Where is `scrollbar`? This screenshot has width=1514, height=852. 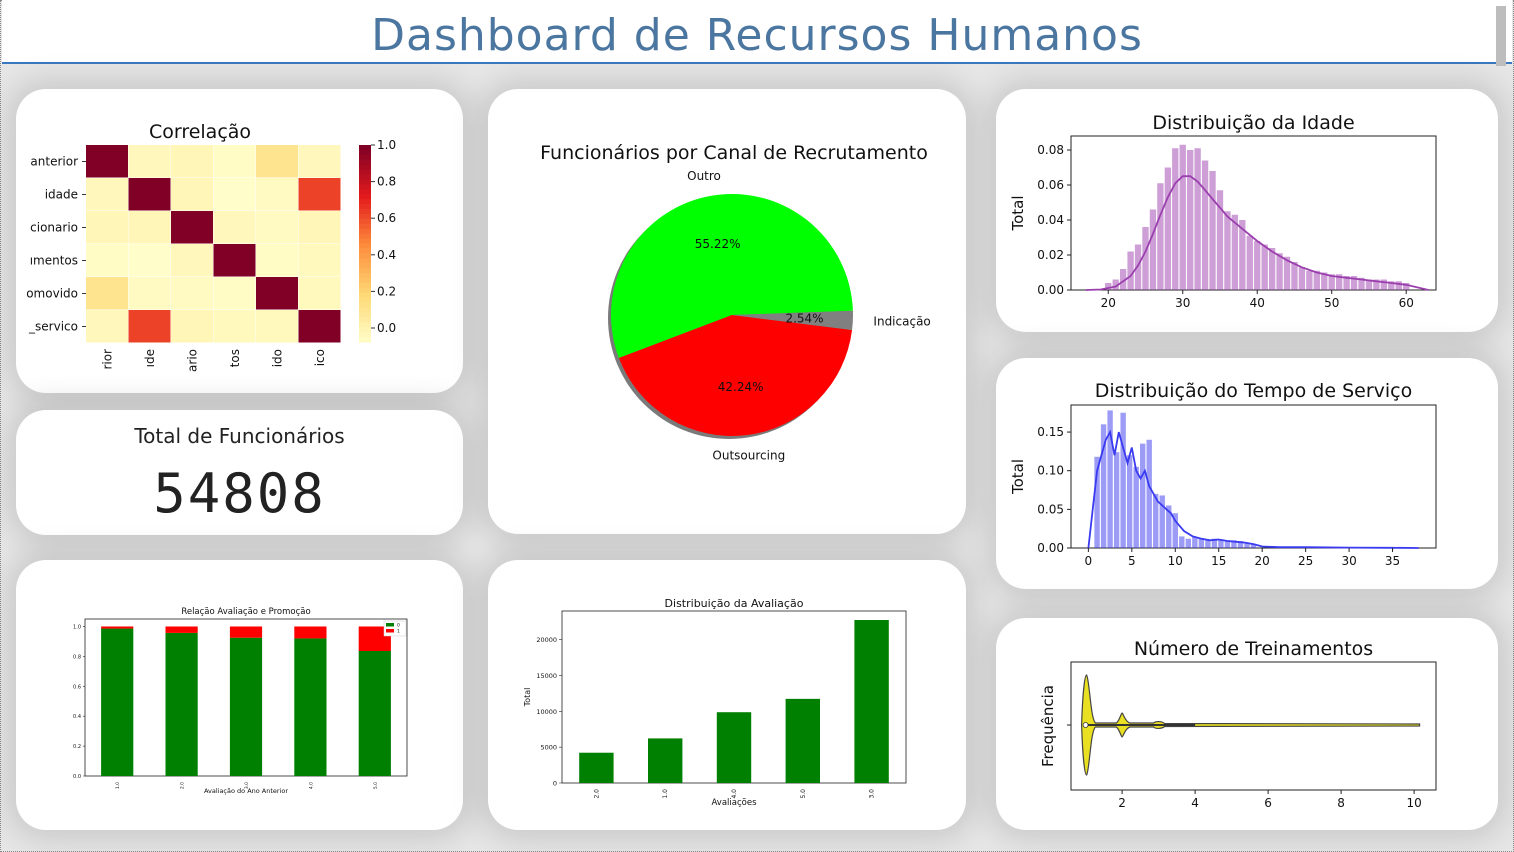 scrollbar is located at coordinates (1501, 36).